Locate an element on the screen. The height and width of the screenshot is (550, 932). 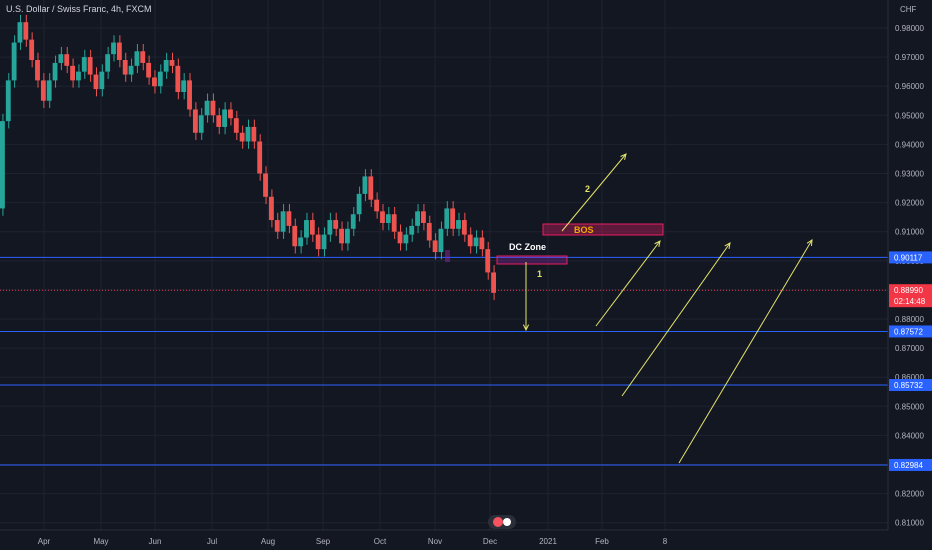
dc-zone is located at coordinates (532, 260).